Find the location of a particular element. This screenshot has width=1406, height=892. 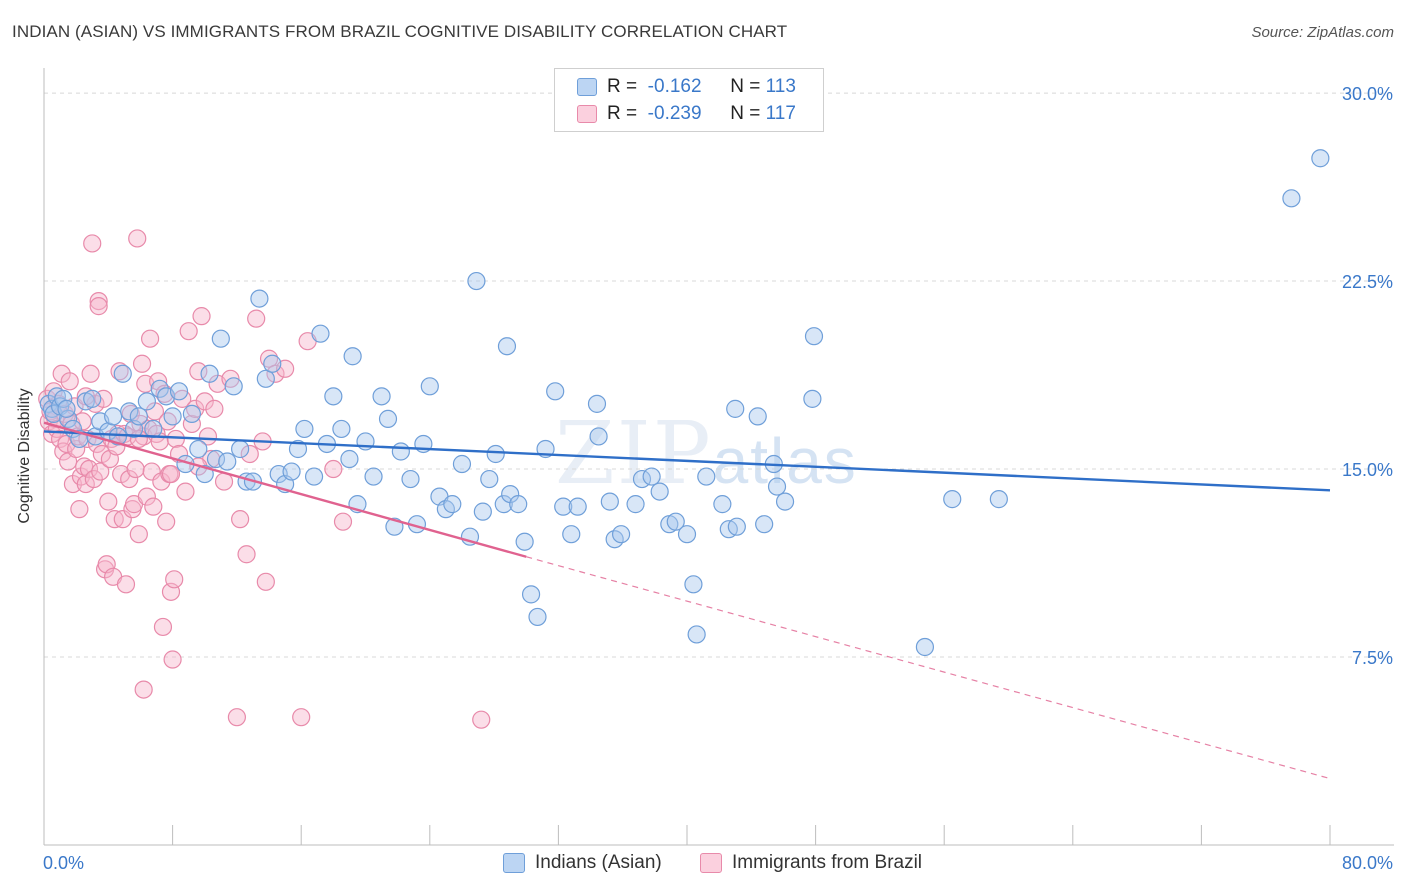

series-legend: Indians (Asian) Immigrants from Brazil is located at coordinates (703, 865).